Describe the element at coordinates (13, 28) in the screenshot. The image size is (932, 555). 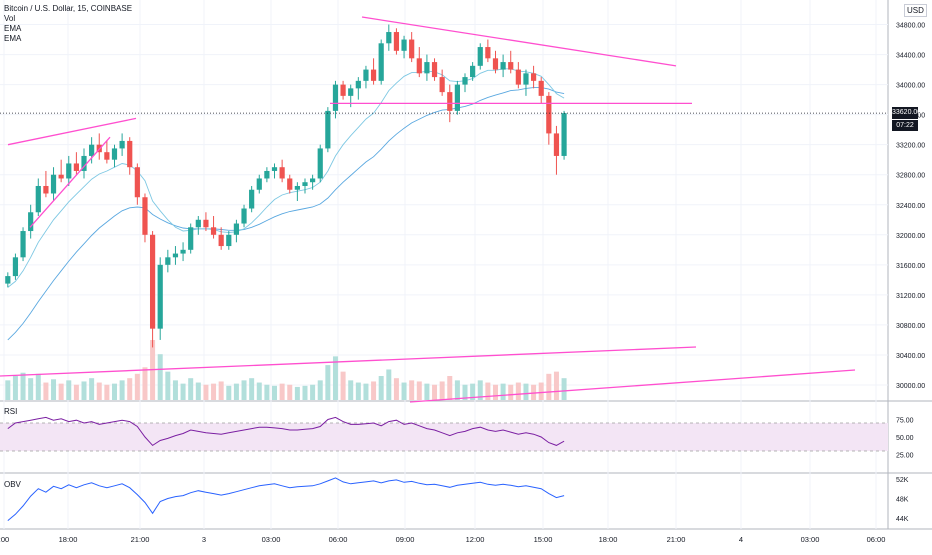
I see `legend-ema-fast: EMA` at that location.